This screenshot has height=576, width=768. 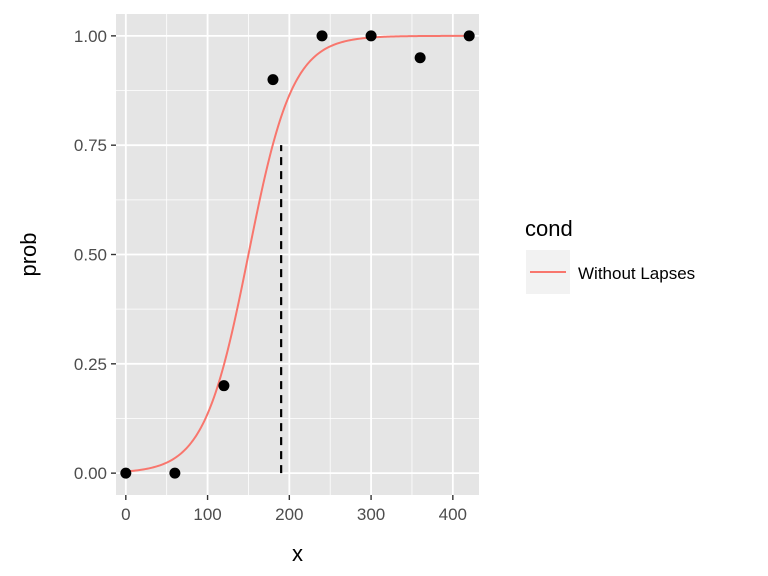 I want to click on y-tick-label: 0.00, so click(x=90, y=473).